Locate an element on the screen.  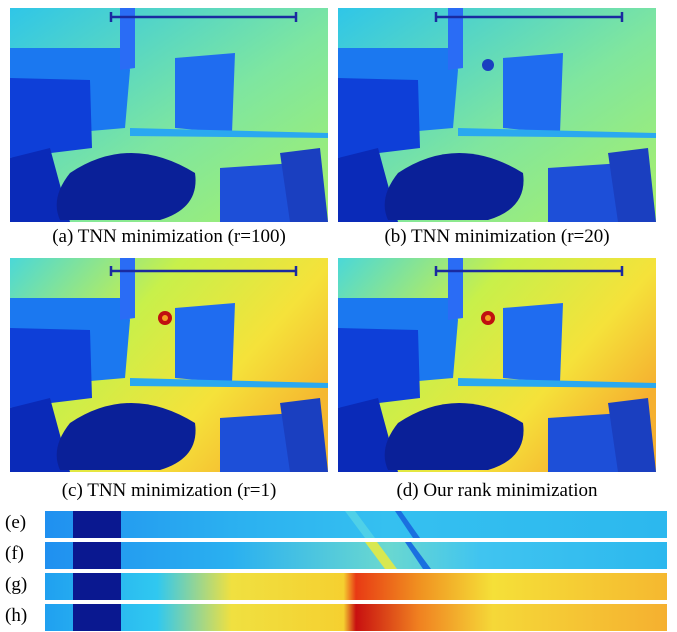
strip-e-image is located at coordinates (356, 524).